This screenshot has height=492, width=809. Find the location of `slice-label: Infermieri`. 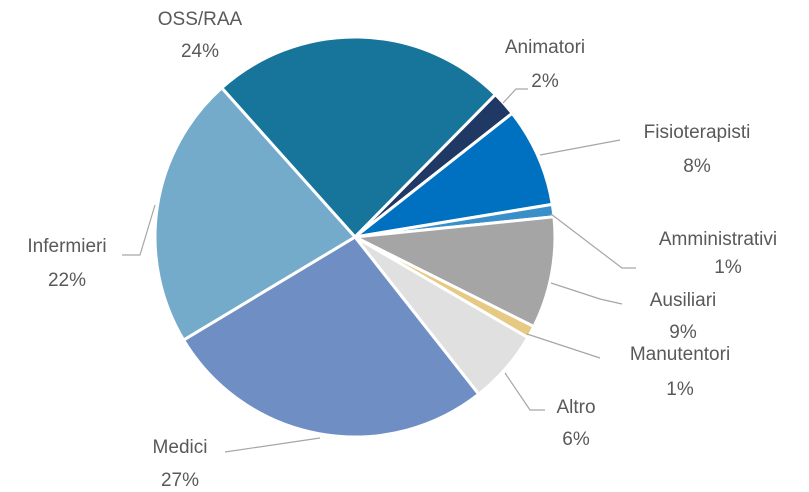

slice-label: Infermieri is located at coordinates (66, 246).